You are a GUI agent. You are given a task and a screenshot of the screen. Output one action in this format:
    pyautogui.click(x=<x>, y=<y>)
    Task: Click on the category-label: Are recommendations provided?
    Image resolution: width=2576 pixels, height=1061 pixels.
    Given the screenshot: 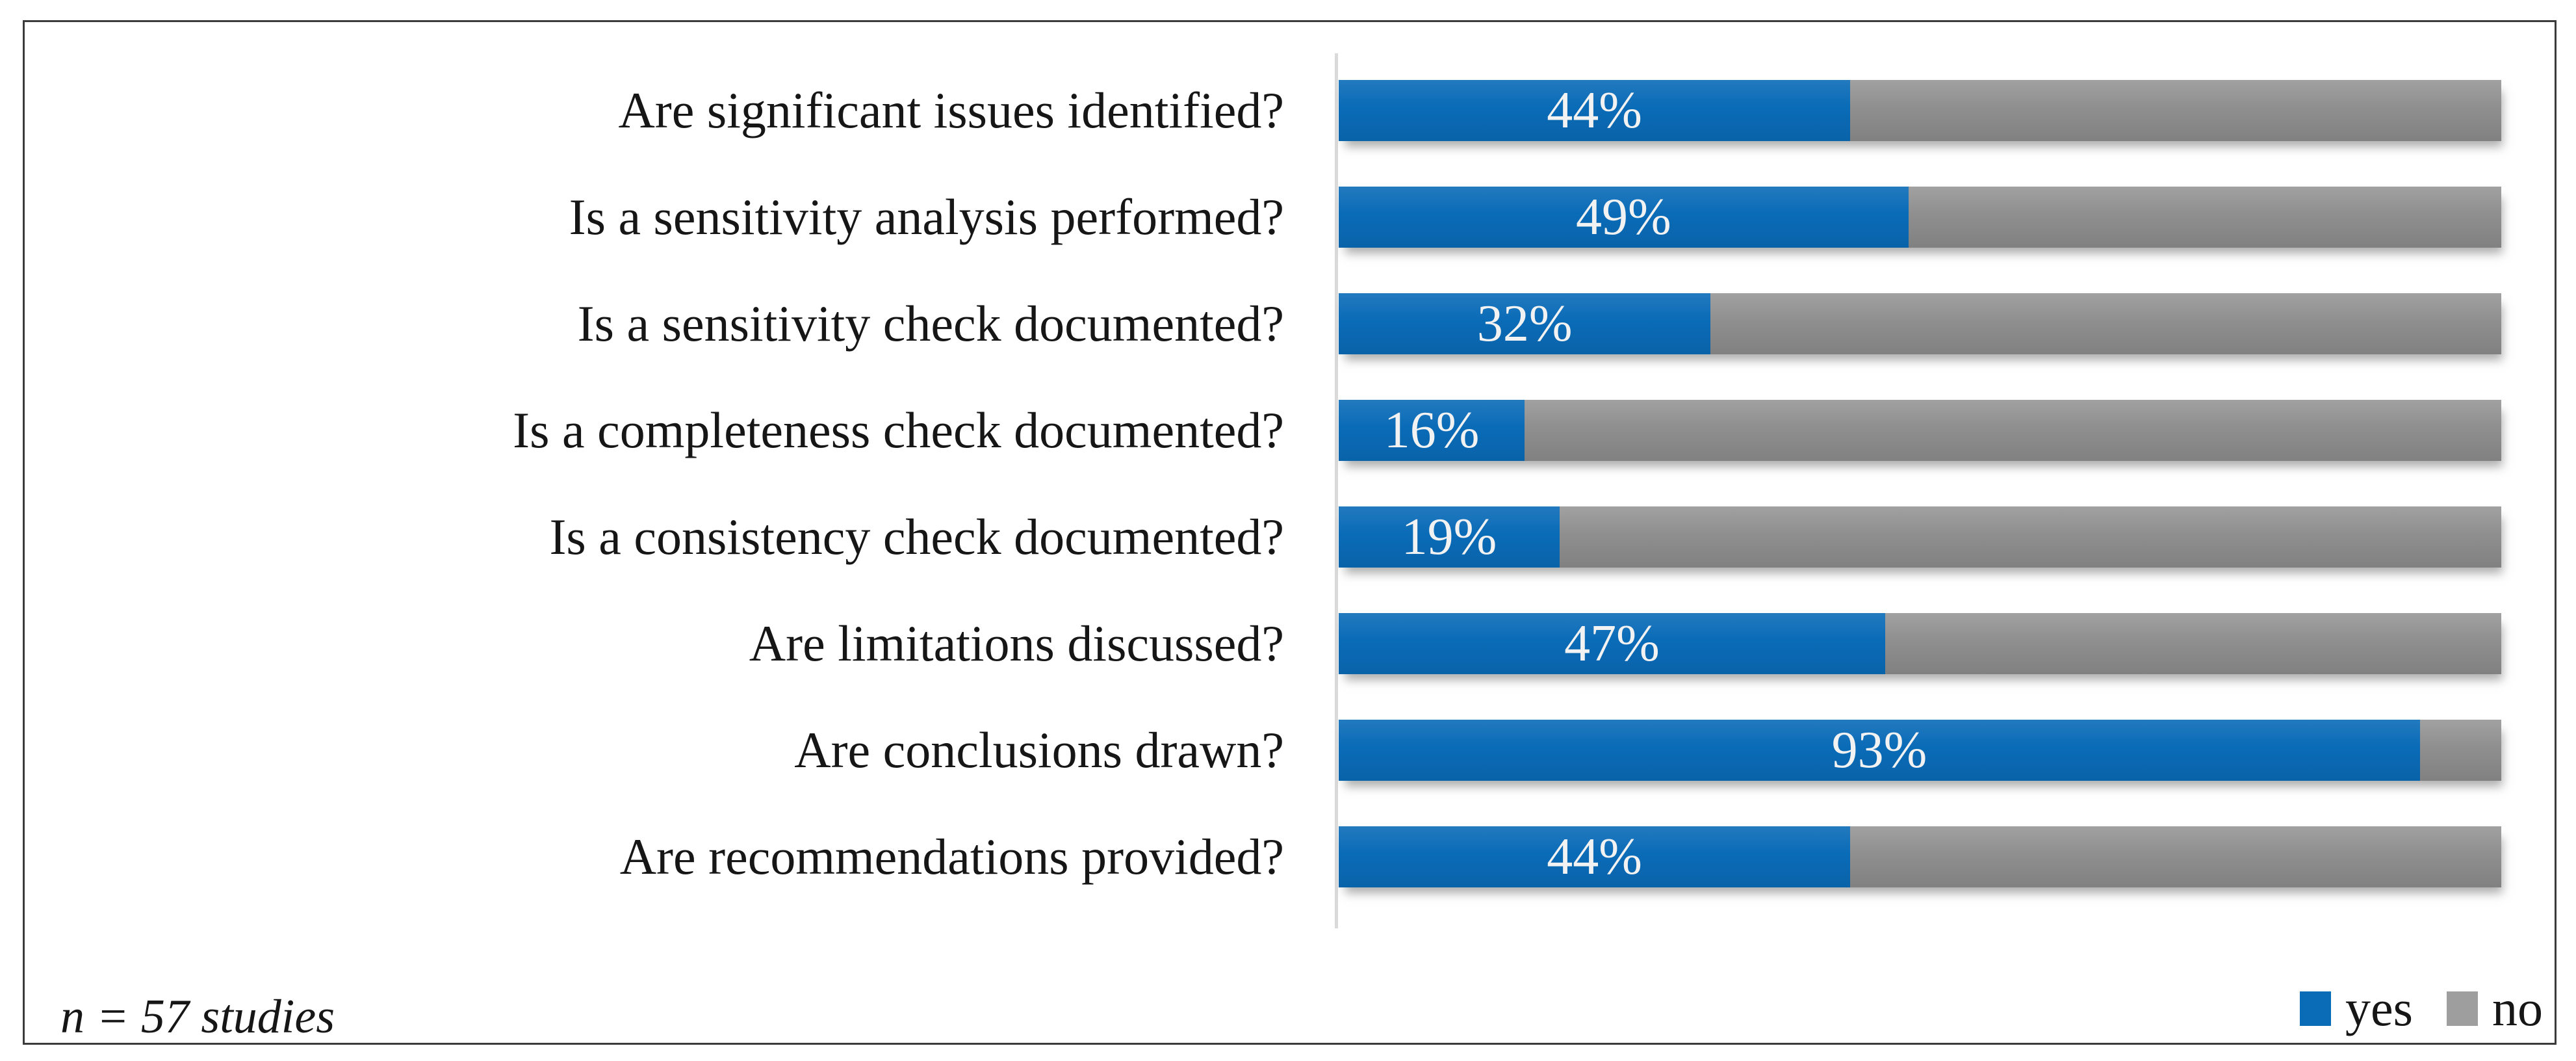 What is the action you would take?
    pyautogui.click(x=952, y=857)
    